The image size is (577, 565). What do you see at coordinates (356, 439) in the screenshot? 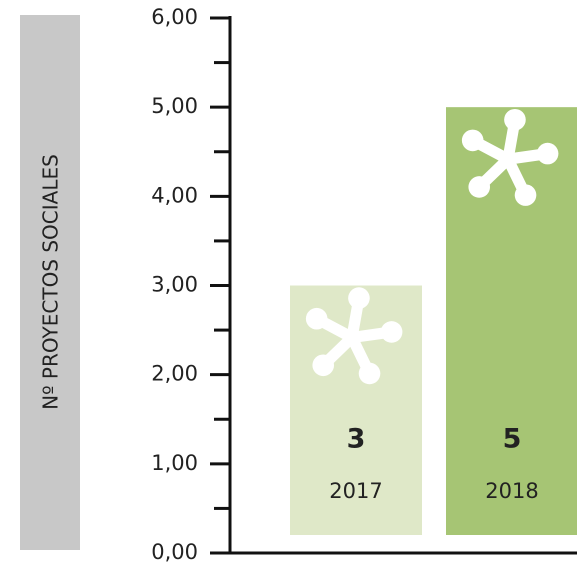
I see `value-label: 3` at bounding box center [356, 439].